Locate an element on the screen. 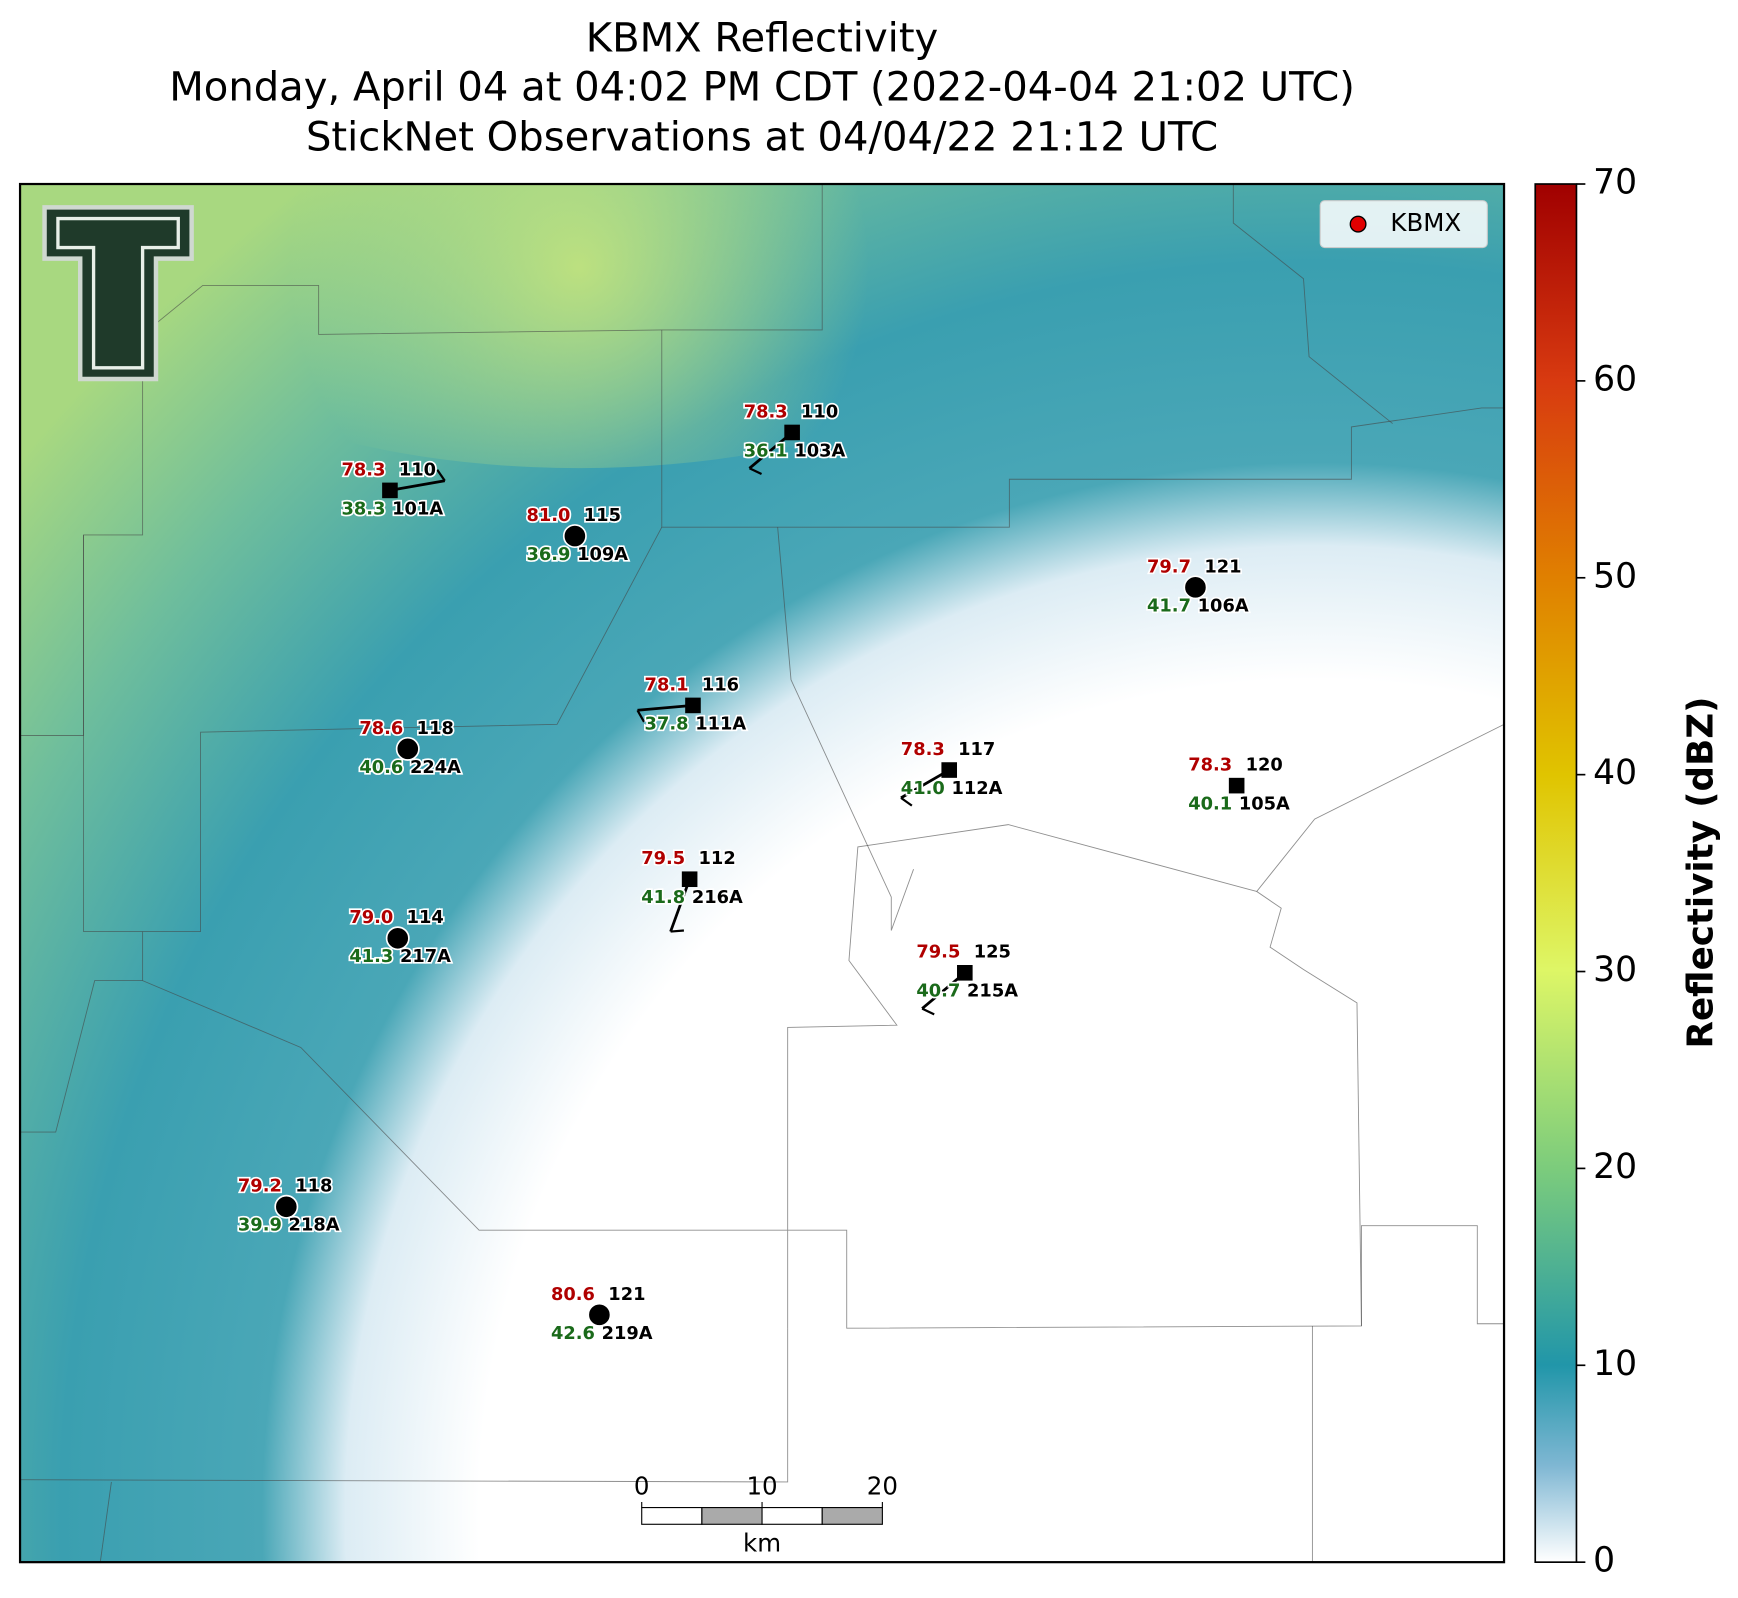  colorbar-tick-label: 60 is located at coordinates (1615, 379).